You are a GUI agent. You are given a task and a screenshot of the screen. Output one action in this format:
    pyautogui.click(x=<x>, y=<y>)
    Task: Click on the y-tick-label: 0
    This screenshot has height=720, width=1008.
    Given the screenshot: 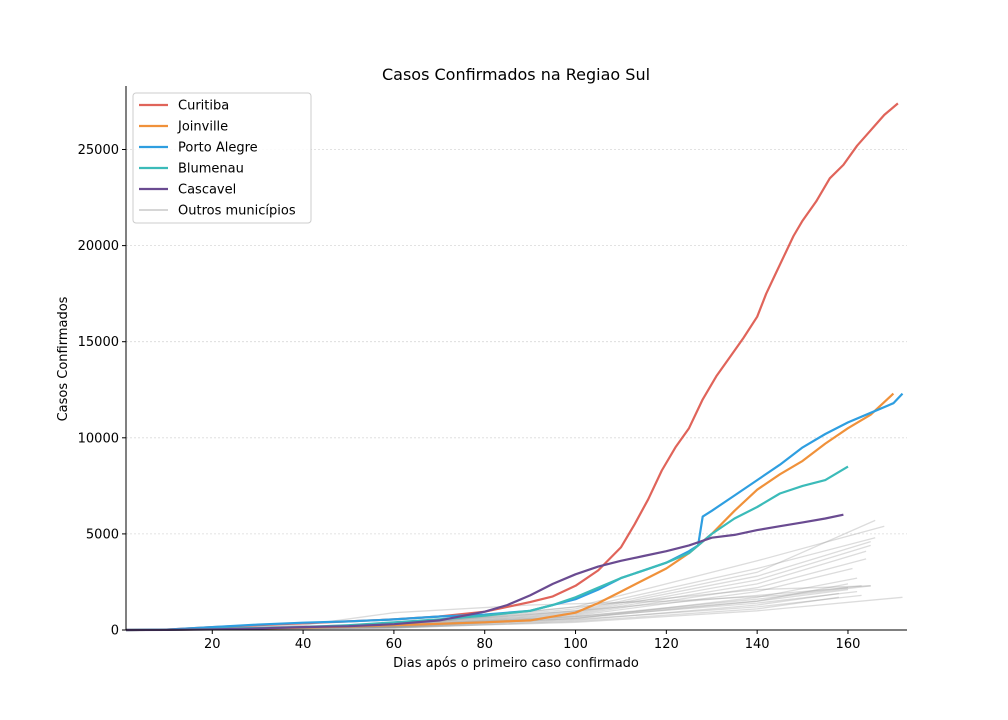 What is the action you would take?
    pyautogui.click(x=115, y=631)
    